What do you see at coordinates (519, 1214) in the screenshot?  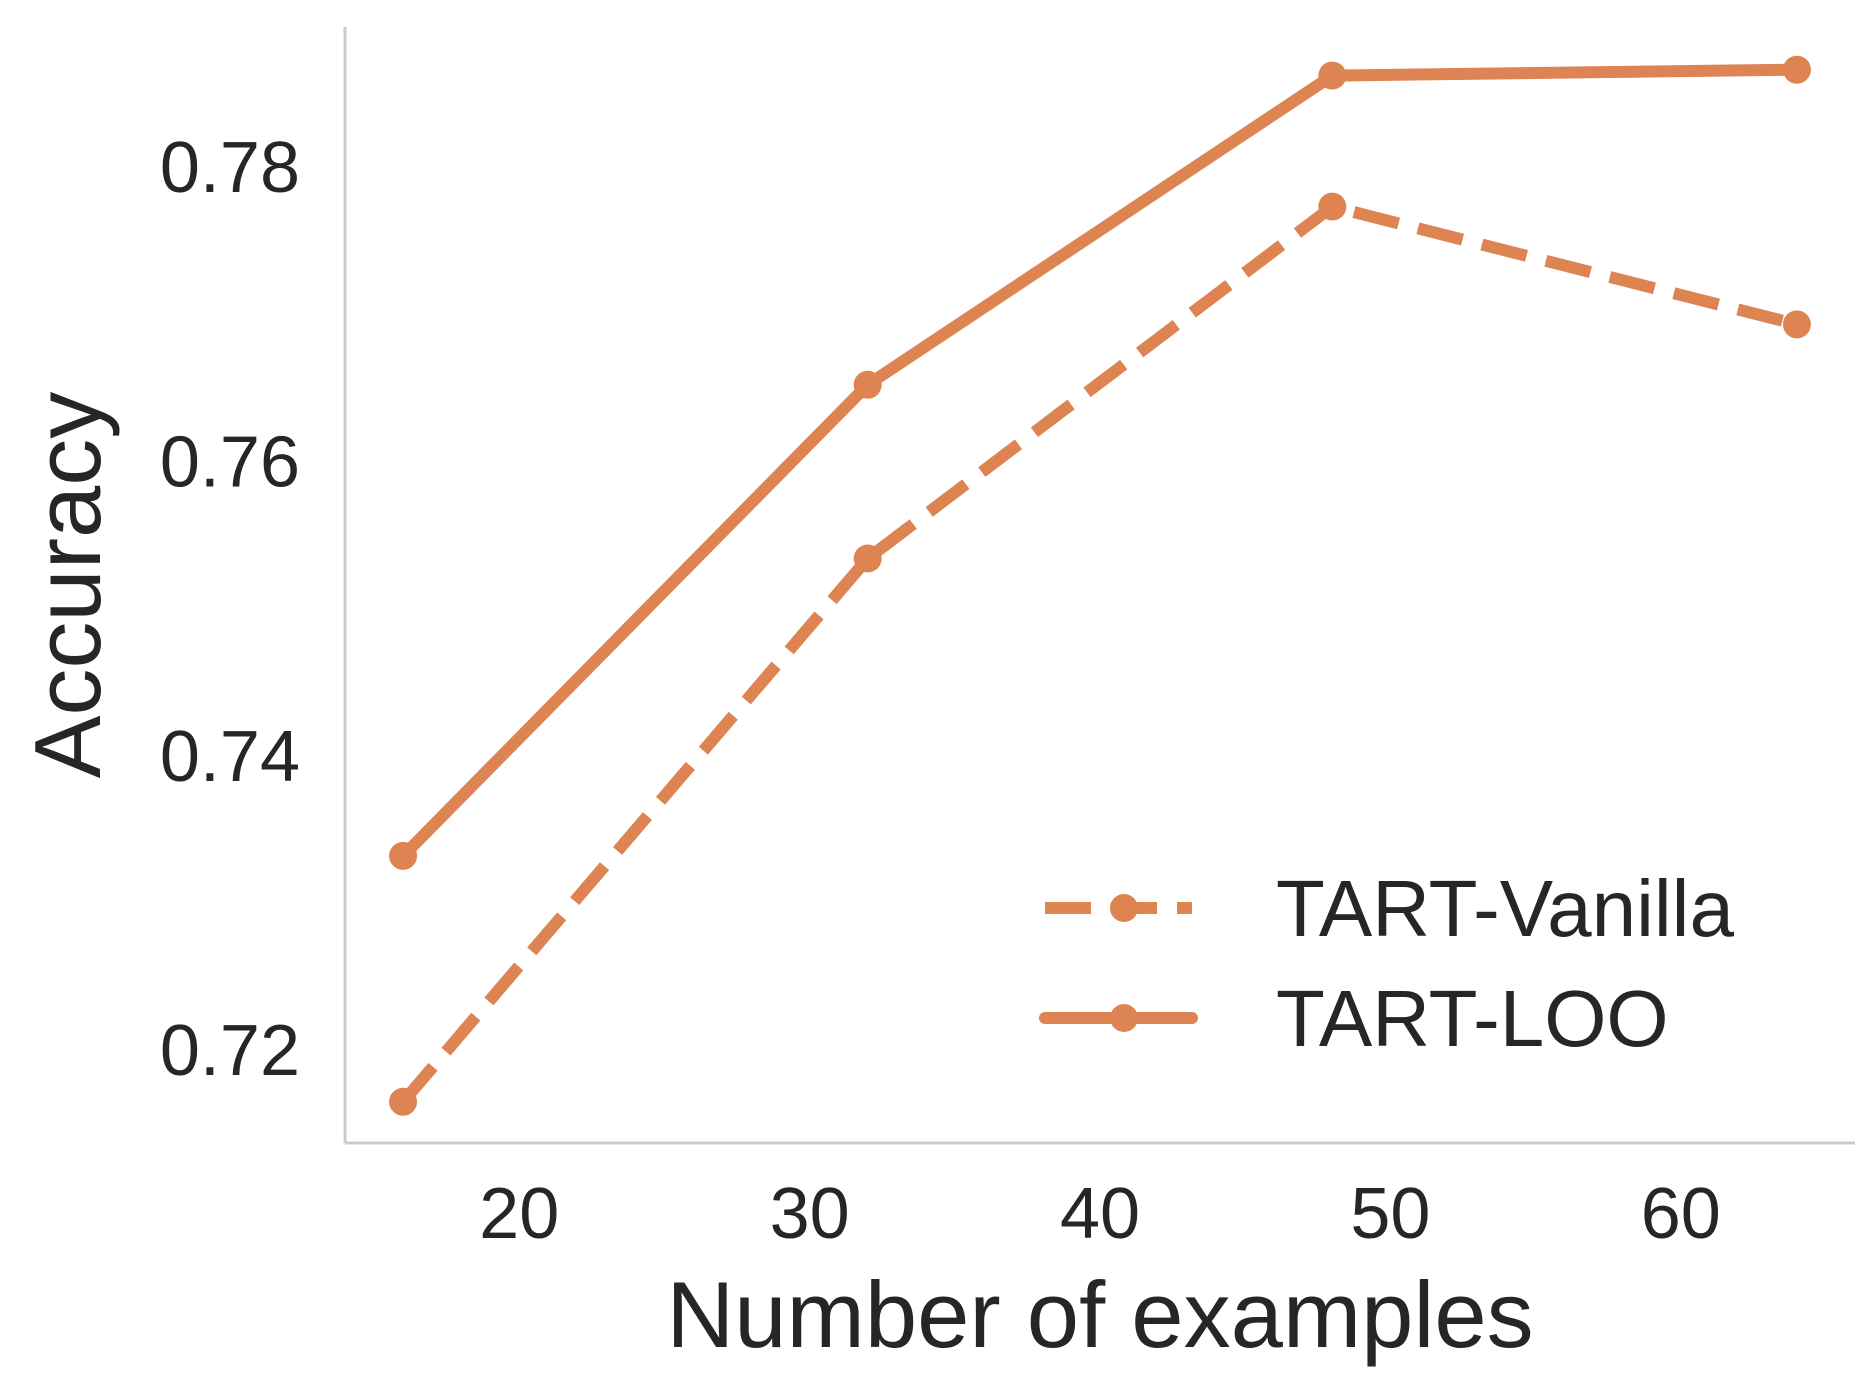 I see `x-tick-label-20: 20` at bounding box center [519, 1214].